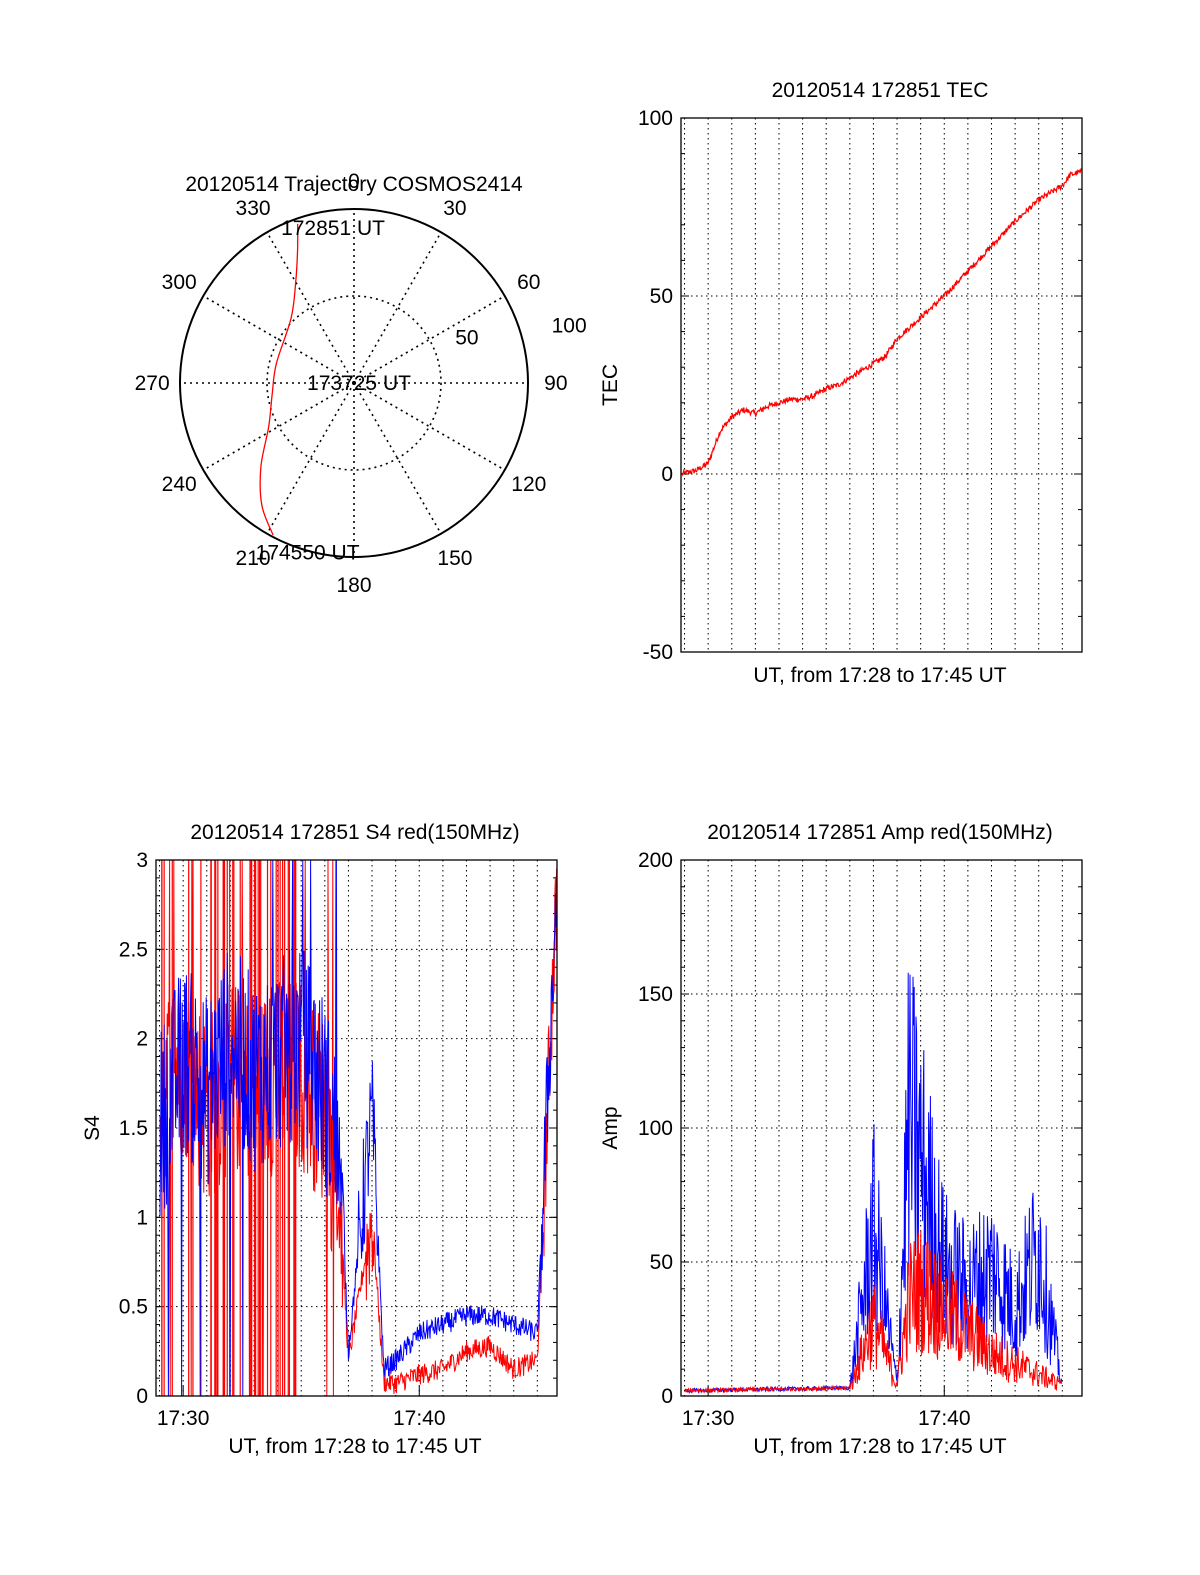 The image size is (1200, 1575). What do you see at coordinates (133, 949) in the screenshot?
I see `y-tick-label: 2.5` at bounding box center [133, 949].